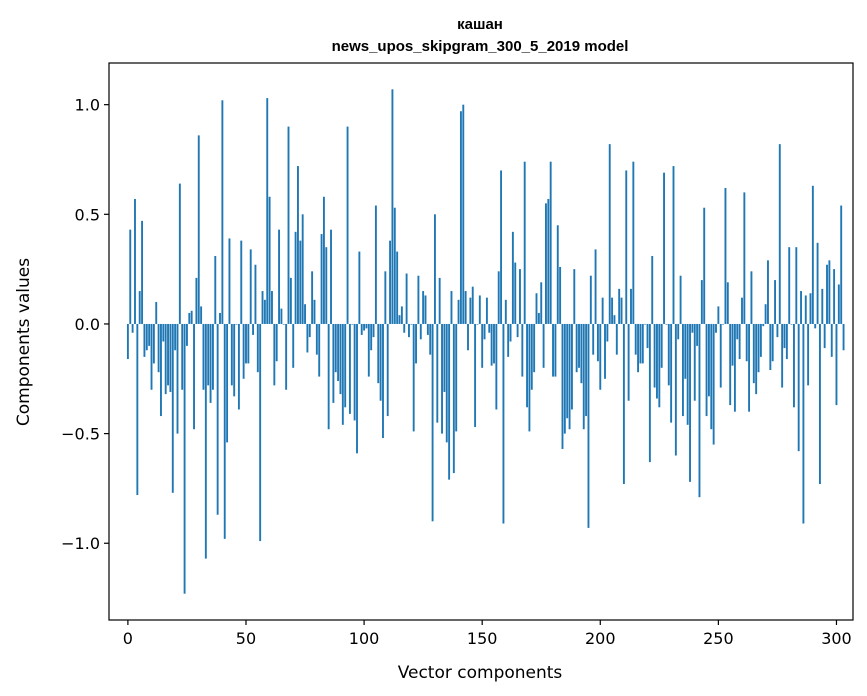 This screenshot has width=867, height=696. I want to click on x-tick-label: 100, so click(364, 638).